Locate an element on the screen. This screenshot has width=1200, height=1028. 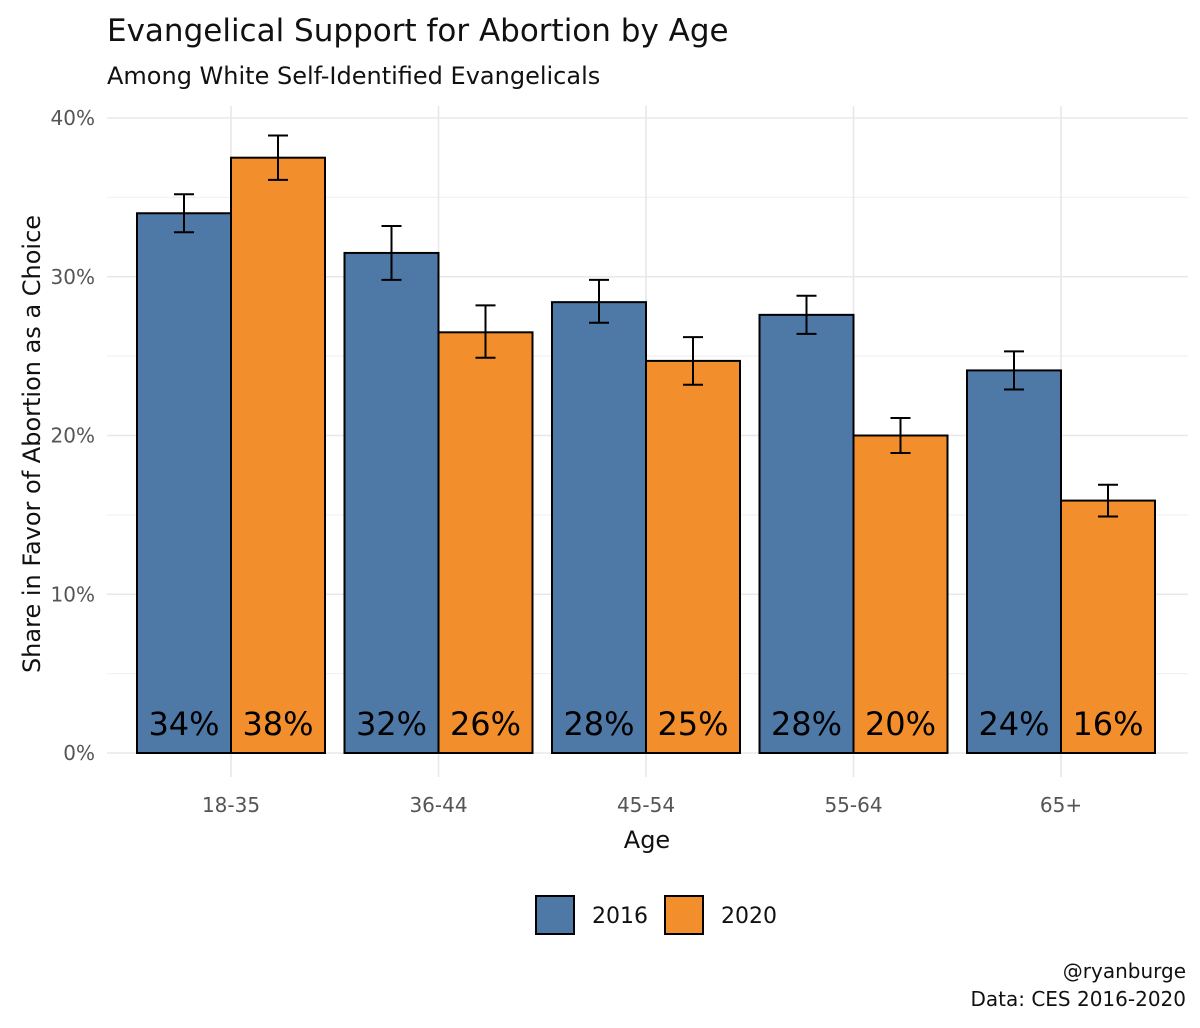
y-tick-label: 30% is located at coordinates (73, 277).